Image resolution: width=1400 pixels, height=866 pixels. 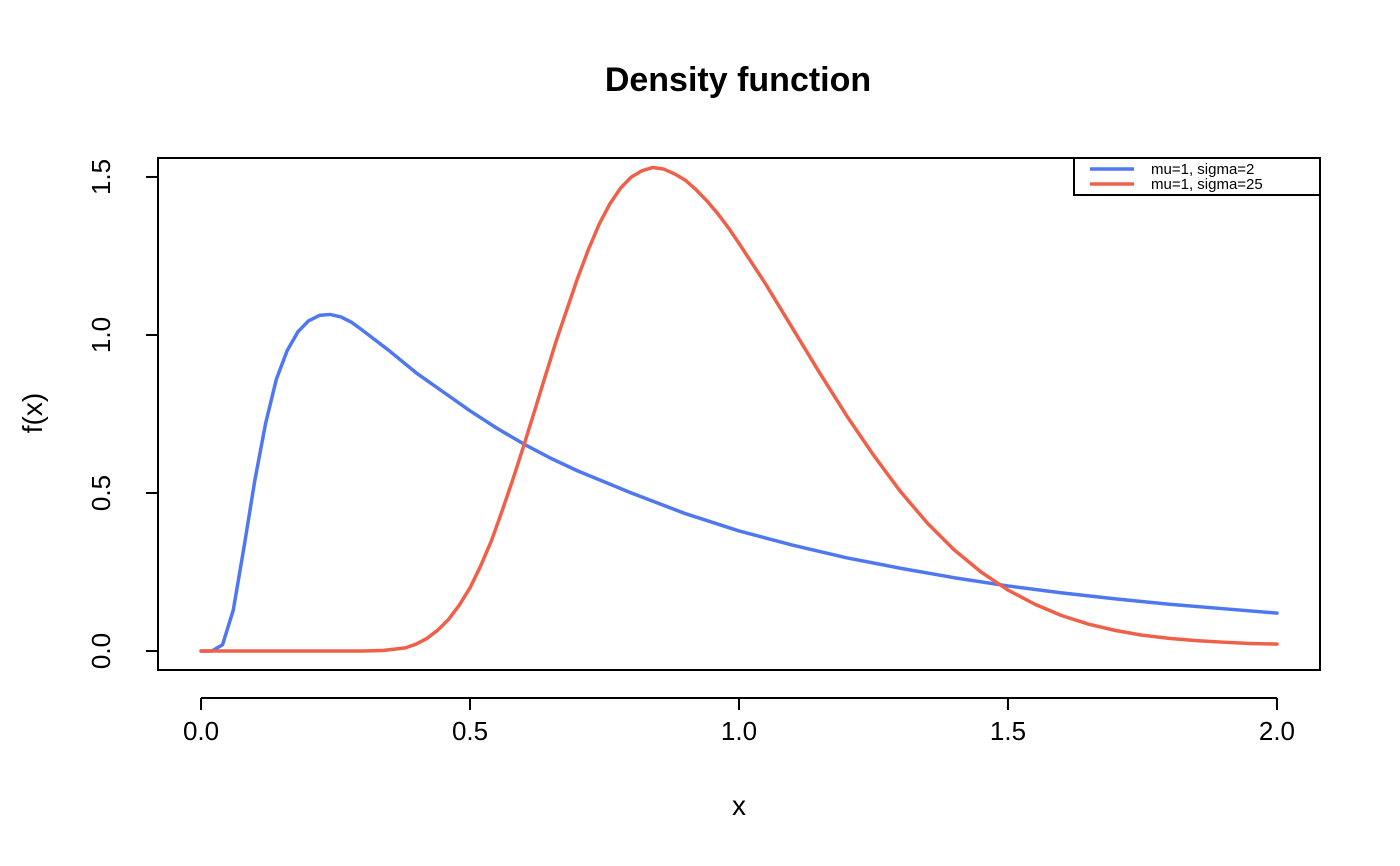 What do you see at coordinates (101, 335) in the screenshot?
I see `y-tick-label: 1.0` at bounding box center [101, 335].